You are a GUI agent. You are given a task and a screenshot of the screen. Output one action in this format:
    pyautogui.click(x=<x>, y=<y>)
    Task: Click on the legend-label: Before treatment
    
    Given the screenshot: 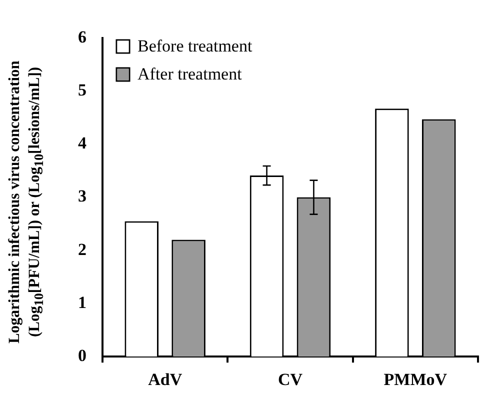 What is the action you would take?
    pyautogui.click(x=195, y=46)
    